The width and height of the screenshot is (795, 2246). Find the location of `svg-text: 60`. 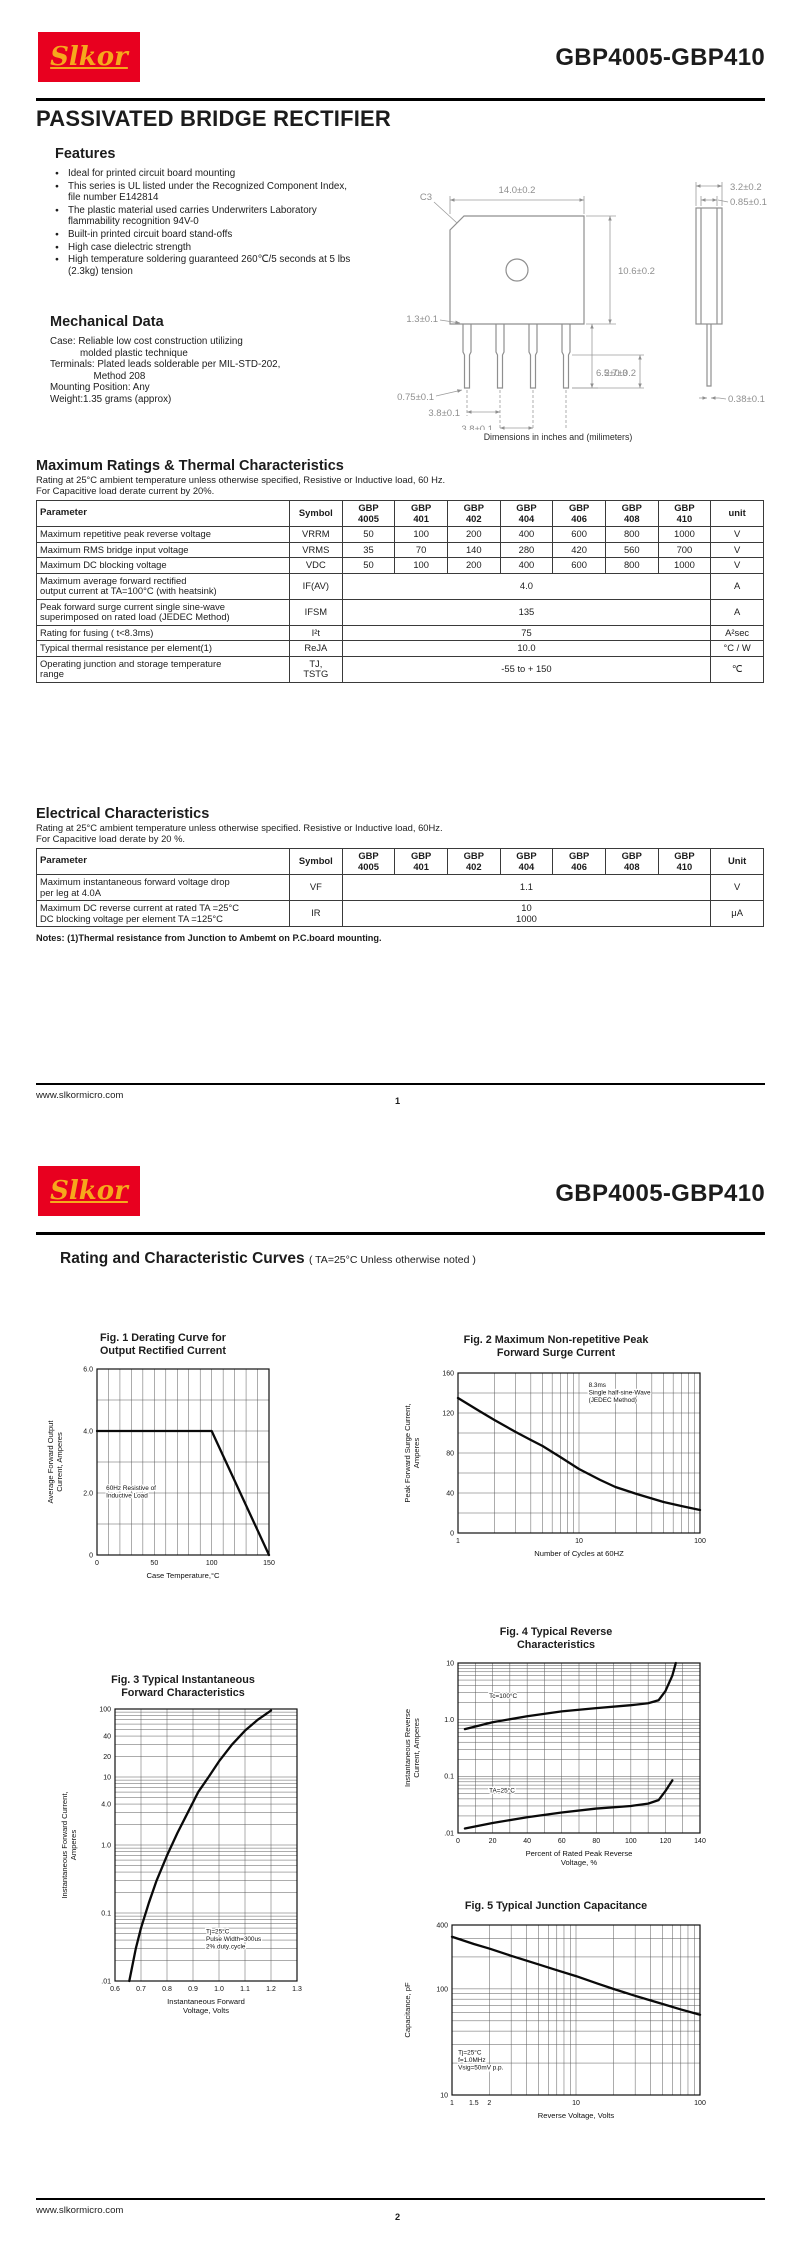

svg-text: 60 is located at coordinates (562, 1841).